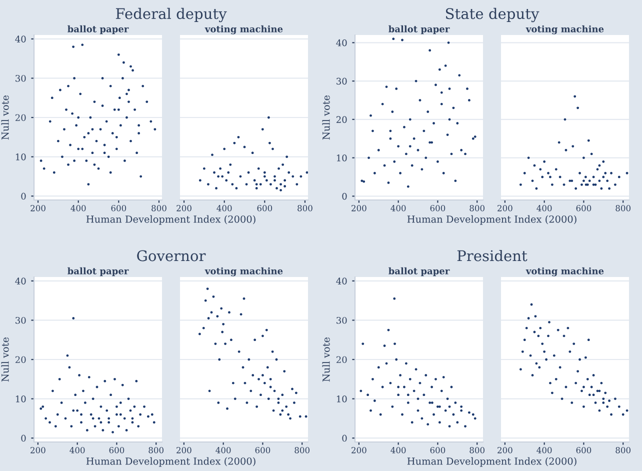  Describe the element at coordinates (341, 399) in the screenshot. I see `y-tick-label: 10` at that location.